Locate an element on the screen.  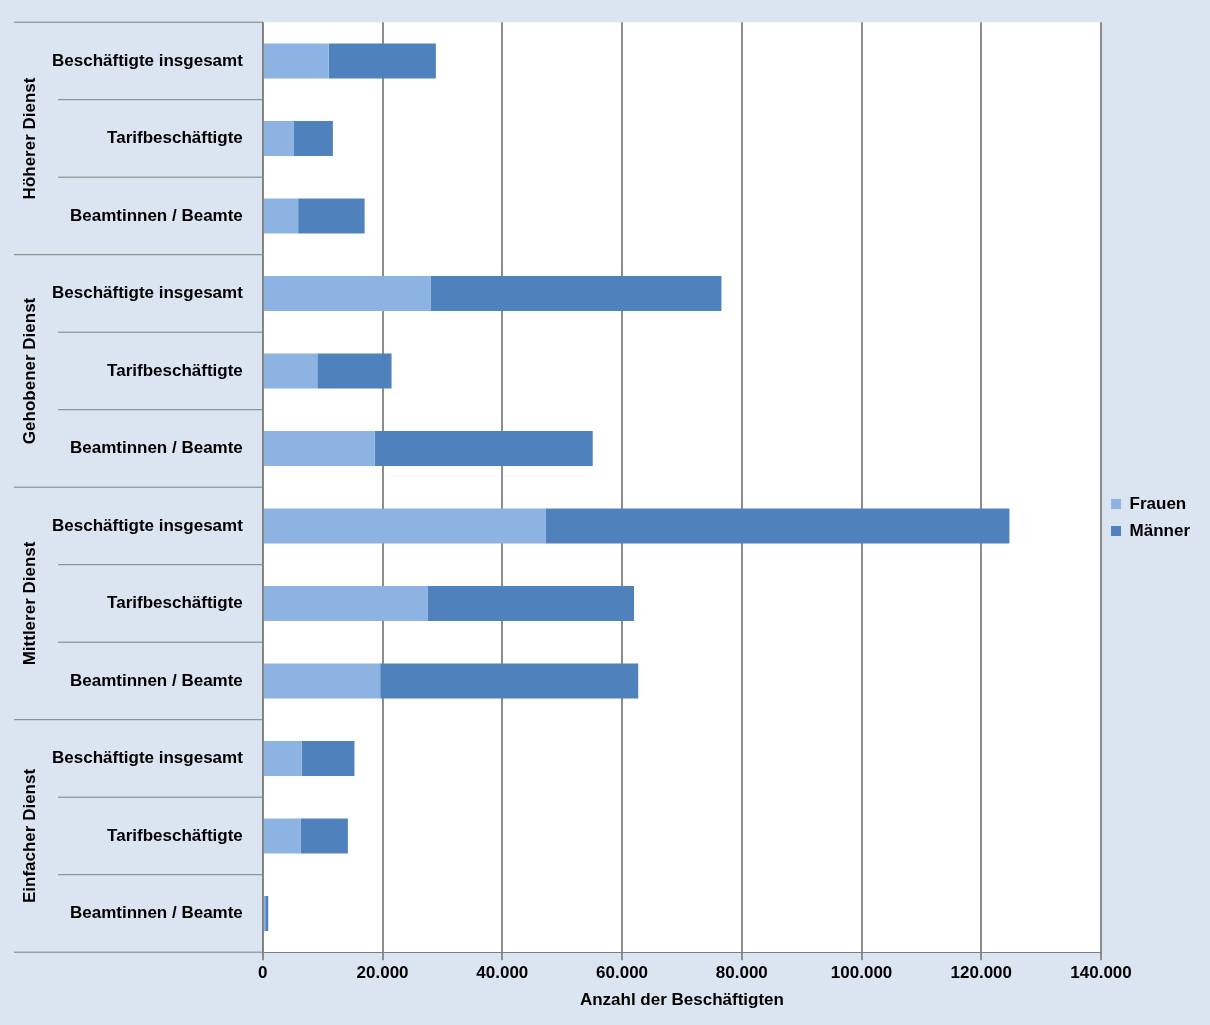
x-tick-label: 0 is located at coordinates (263, 973).